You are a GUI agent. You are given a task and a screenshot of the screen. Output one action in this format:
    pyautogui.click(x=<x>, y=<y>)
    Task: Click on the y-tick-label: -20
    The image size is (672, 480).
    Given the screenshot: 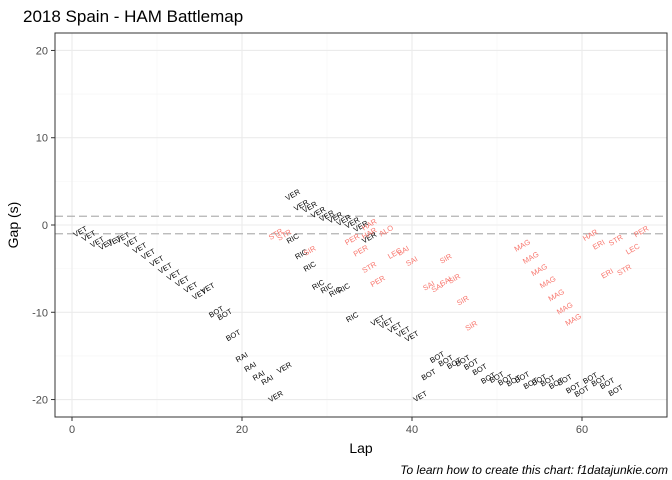 What is the action you would take?
    pyautogui.click(x=40, y=401)
    